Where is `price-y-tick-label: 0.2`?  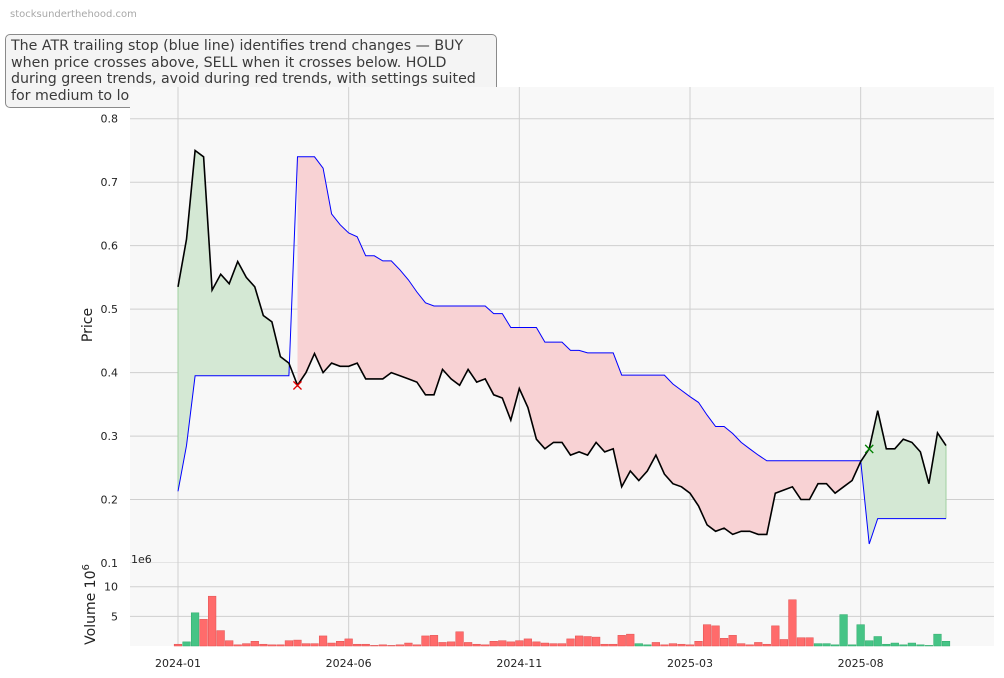 price-y-tick-label: 0.2 is located at coordinates (110, 500).